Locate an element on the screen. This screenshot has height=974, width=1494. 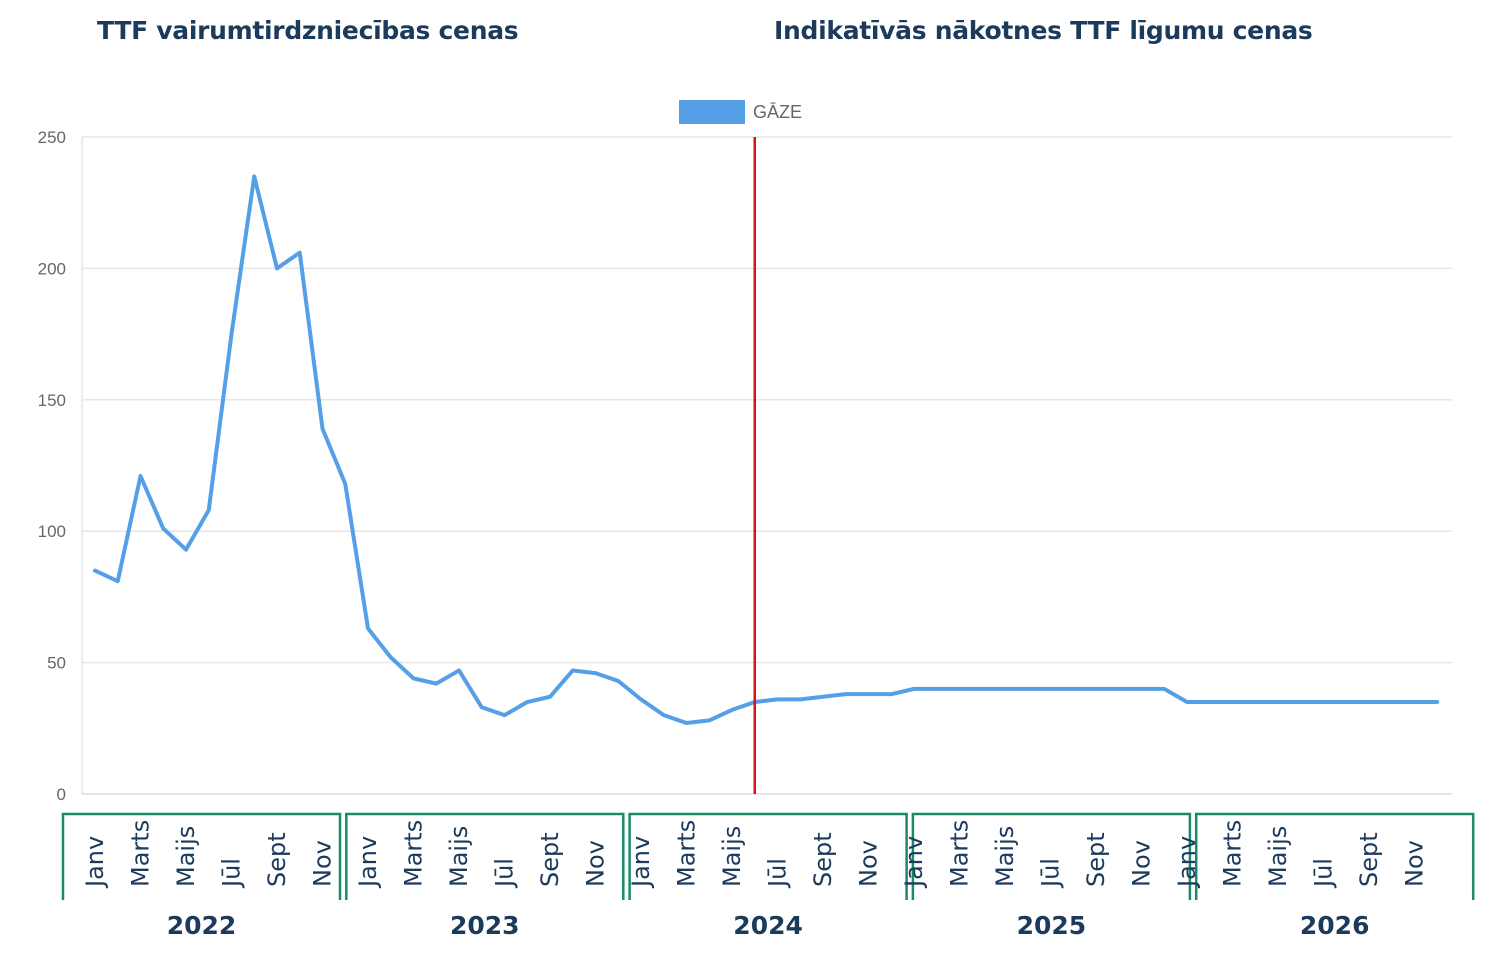
legend-label: GĀZE is located at coordinates (777, 112).